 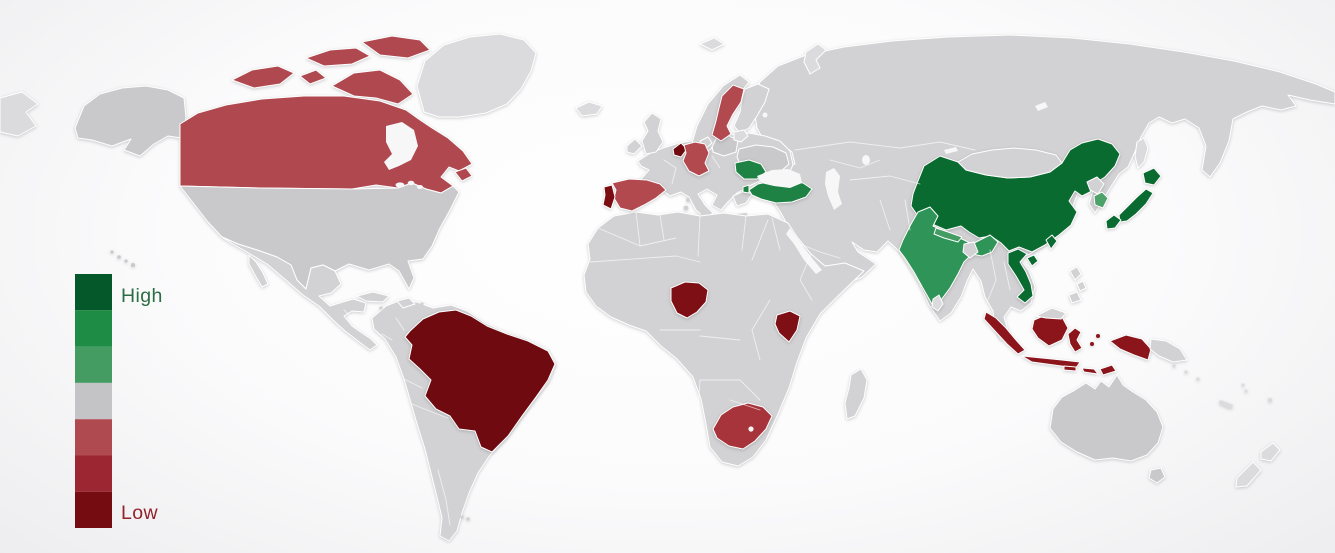 What do you see at coordinates (373, 297) in the screenshot?
I see `country-cuba` at bounding box center [373, 297].